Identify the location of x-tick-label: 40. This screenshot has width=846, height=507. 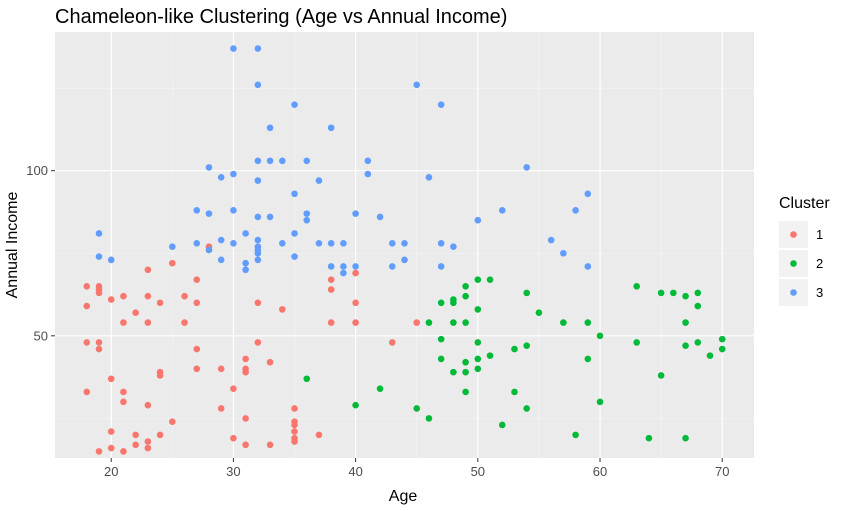
(355, 471).